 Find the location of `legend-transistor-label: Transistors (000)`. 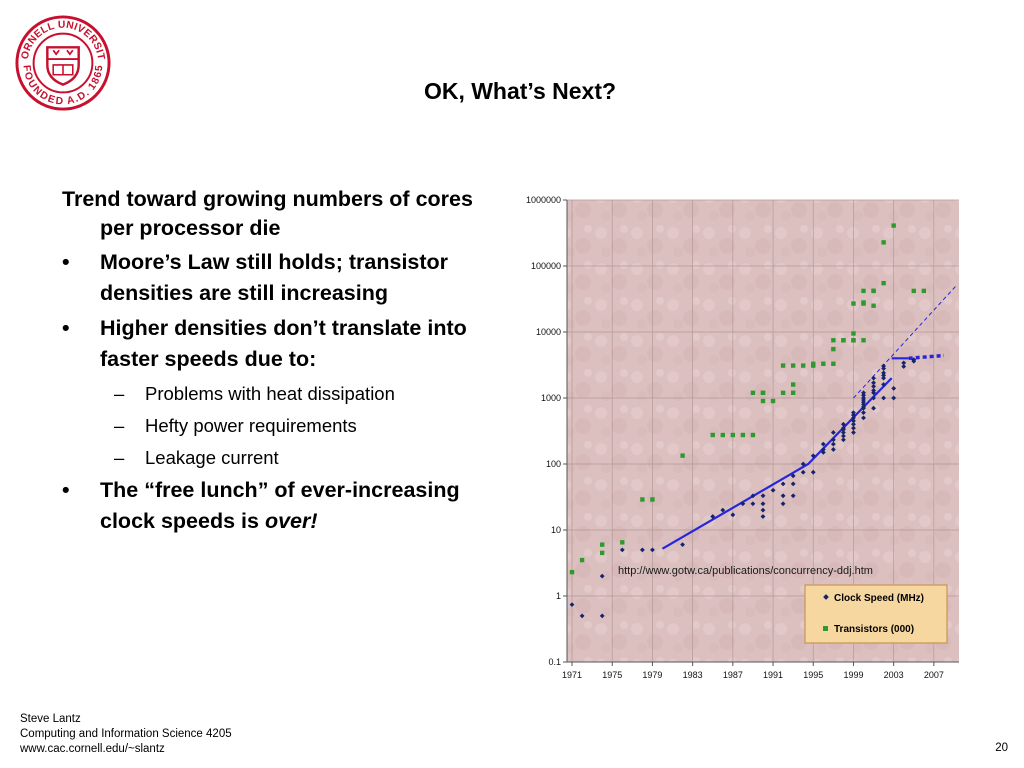

legend-transistor-label: Transistors (000) is located at coordinates (874, 629).